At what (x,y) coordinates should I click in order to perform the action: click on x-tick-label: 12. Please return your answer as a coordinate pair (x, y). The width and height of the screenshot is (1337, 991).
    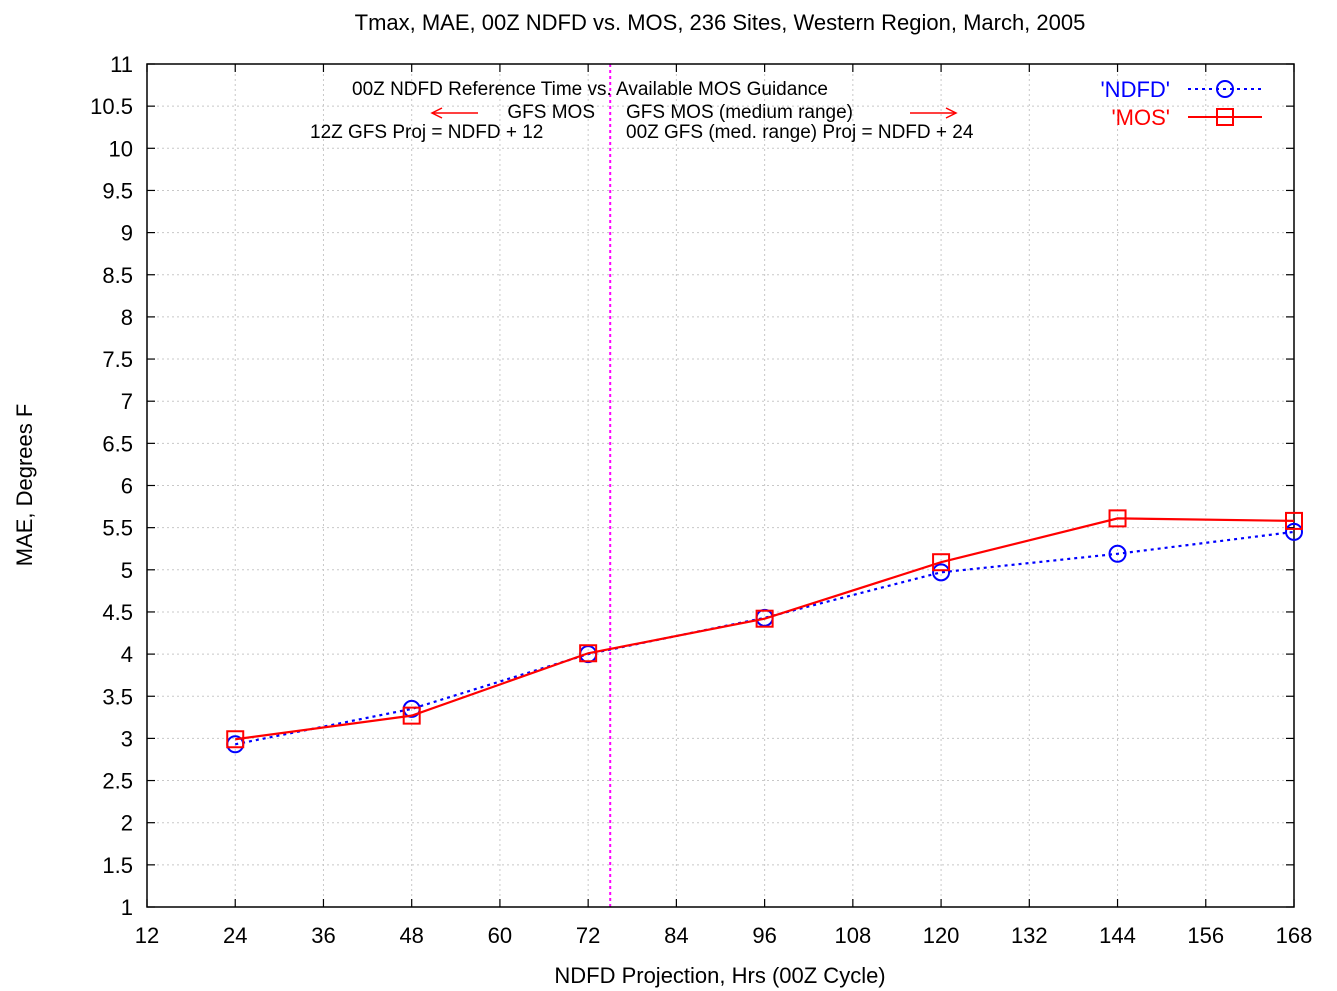
    Looking at the image, I should click on (147, 935).